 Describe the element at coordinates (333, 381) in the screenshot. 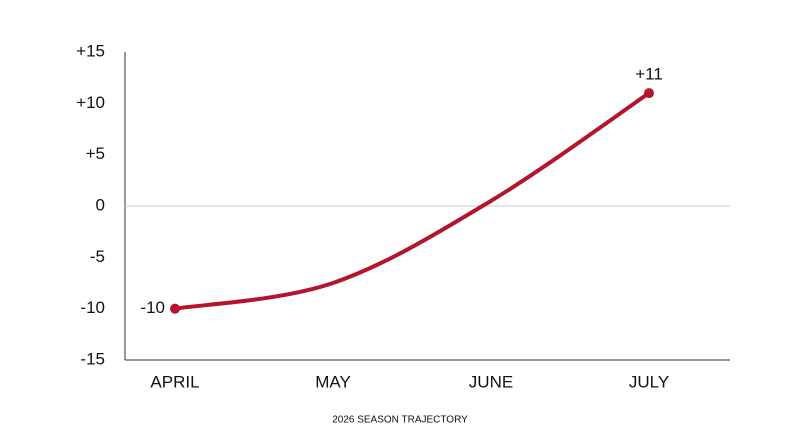

I see `x-tick-label: MAY` at that location.